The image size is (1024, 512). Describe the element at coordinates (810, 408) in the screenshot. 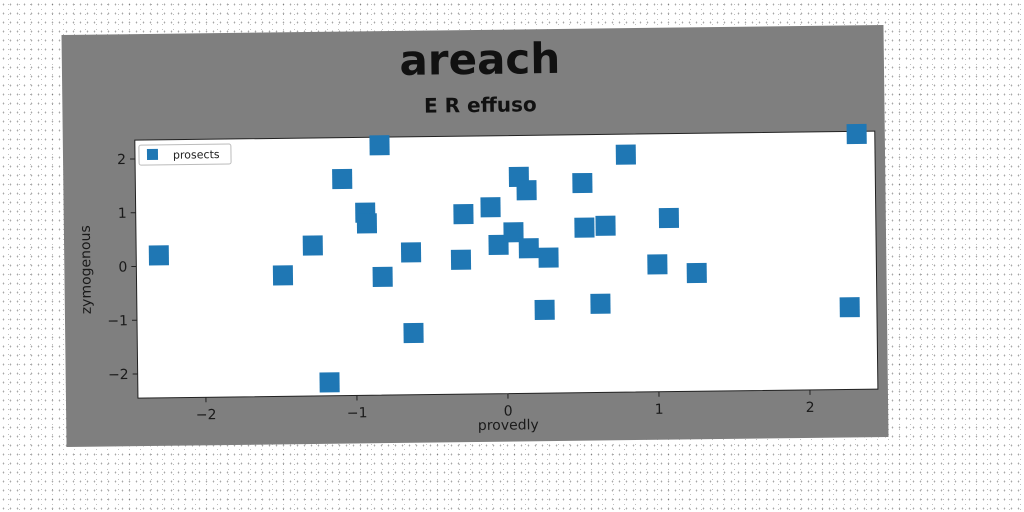

I see `x-tick-label: 2` at that location.